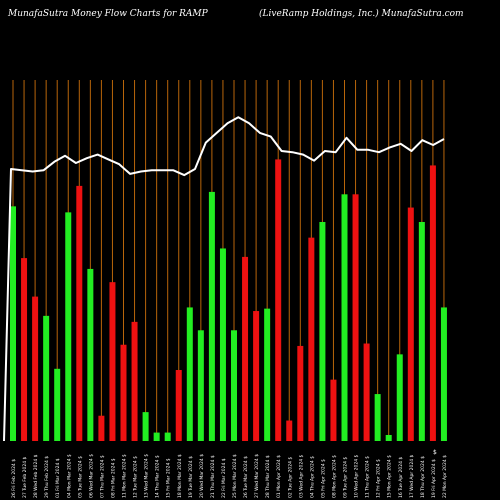 This screenshot has width=500, height=500. What do you see at coordinates (423, 477) in the screenshot?
I see `x-tick-label: 18 Thu Apr 2024 $` at bounding box center [423, 477].